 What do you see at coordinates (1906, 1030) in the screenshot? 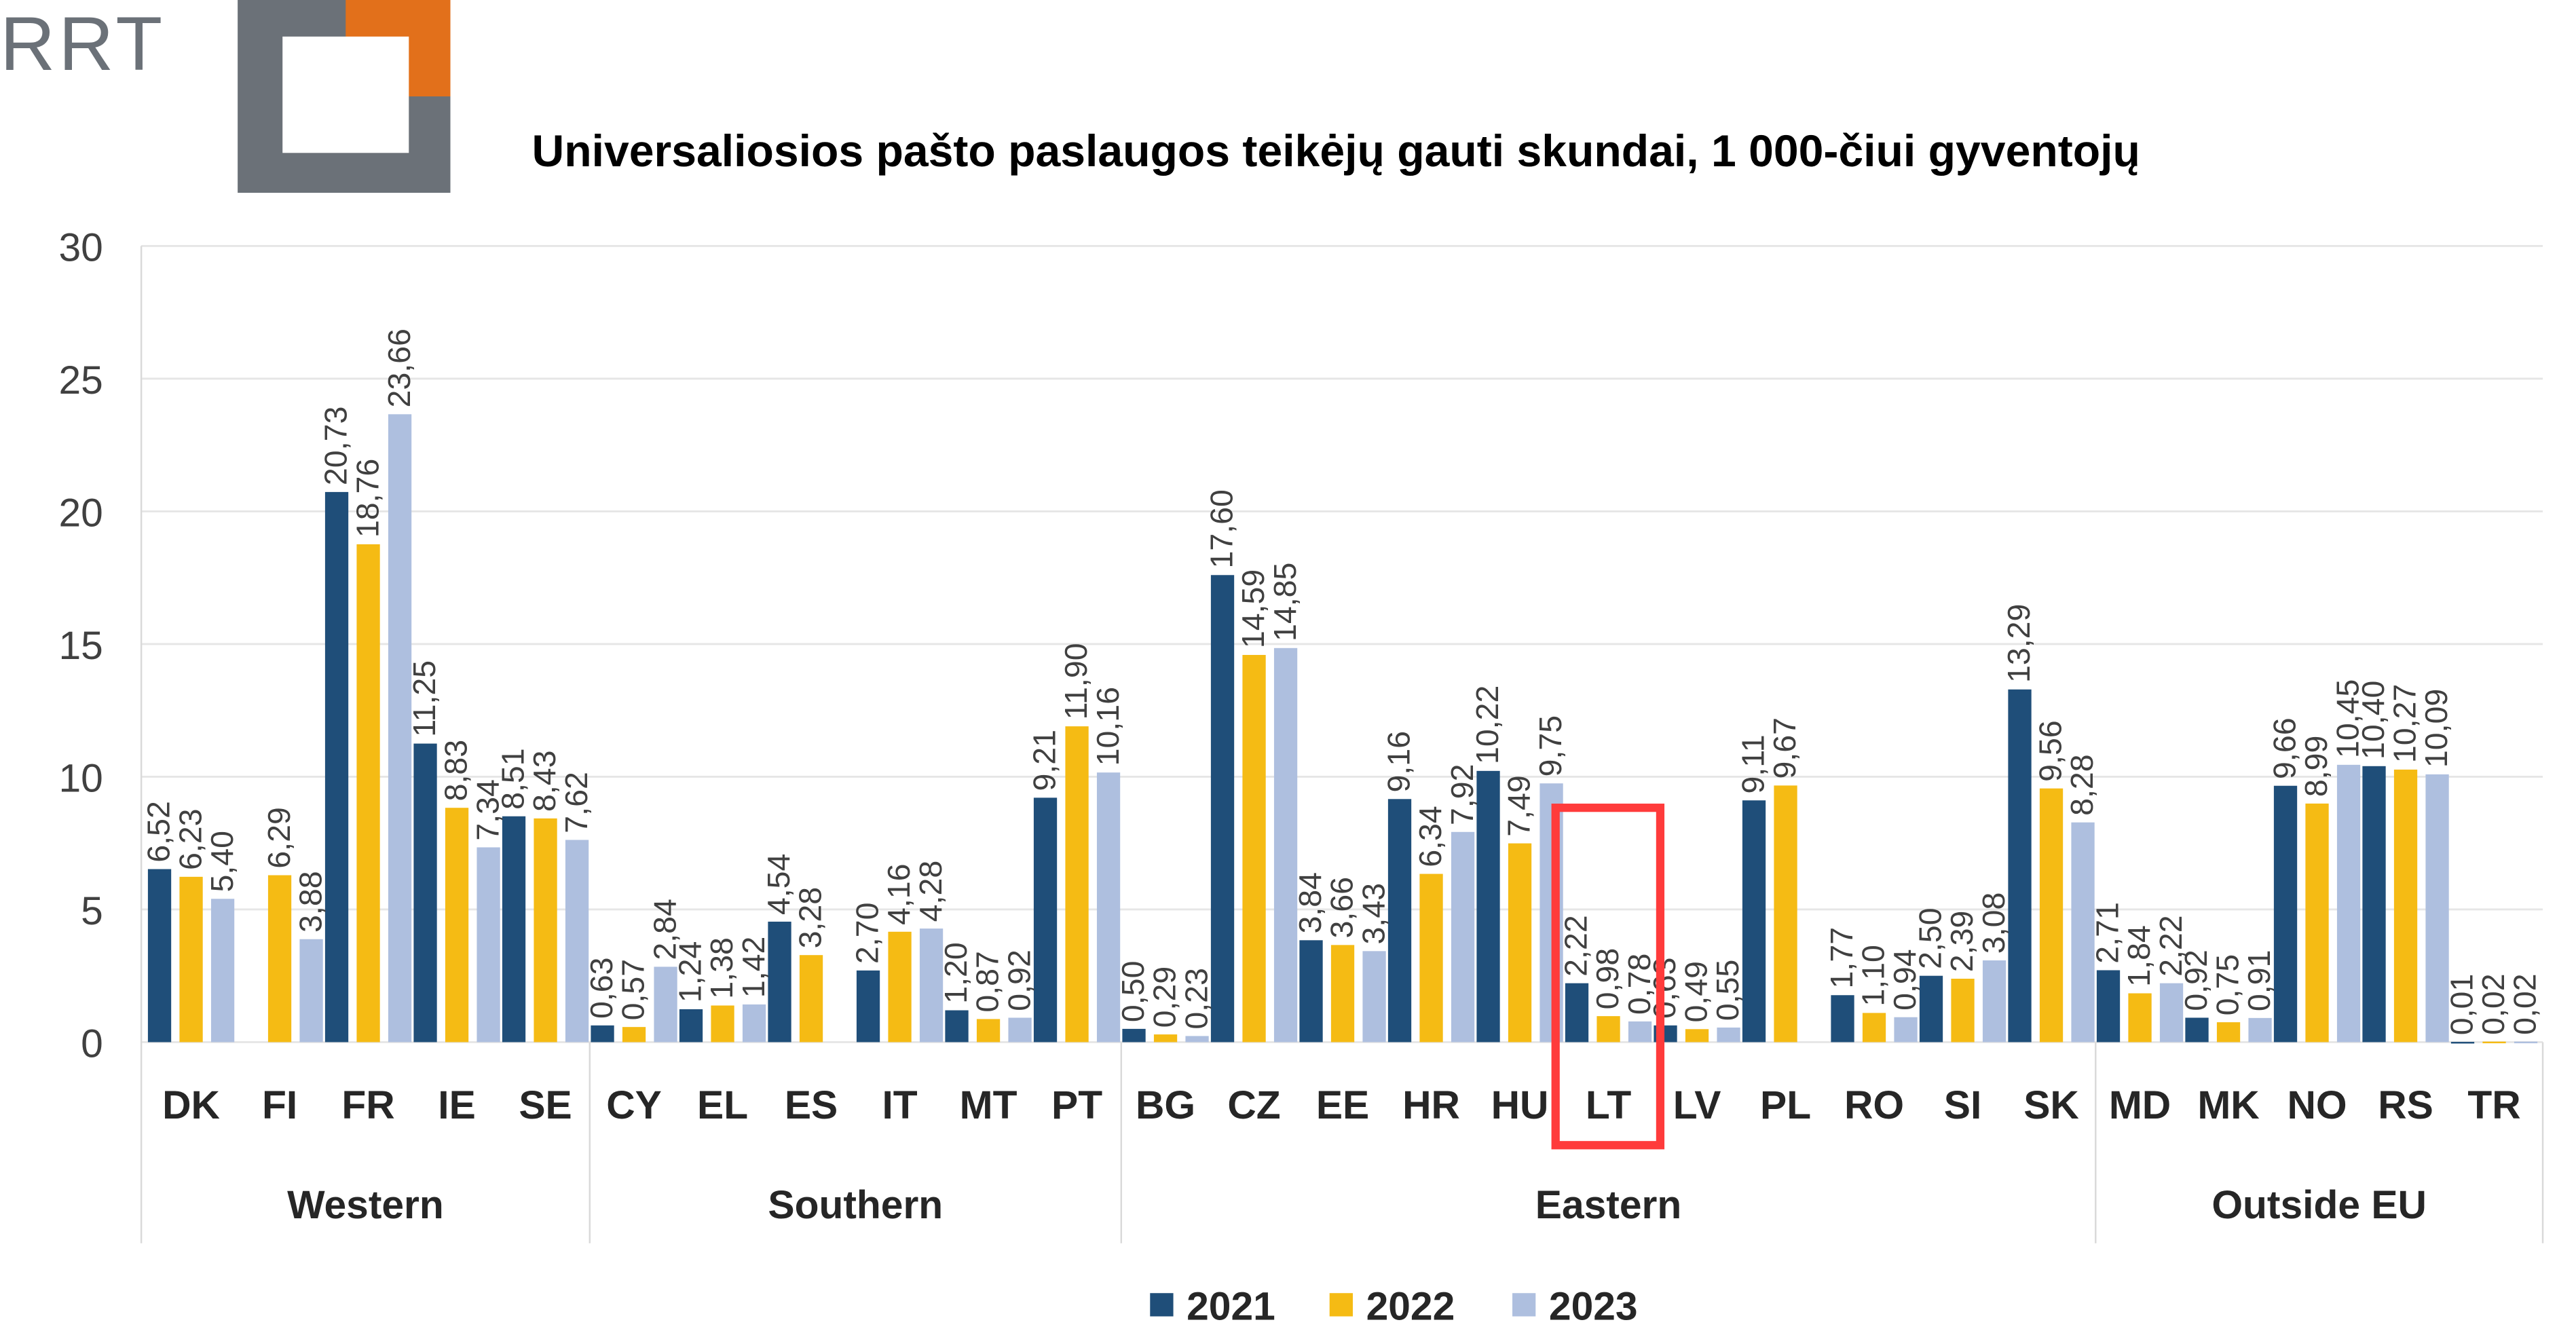
I see `bar-RO-2023` at bounding box center [1906, 1030].